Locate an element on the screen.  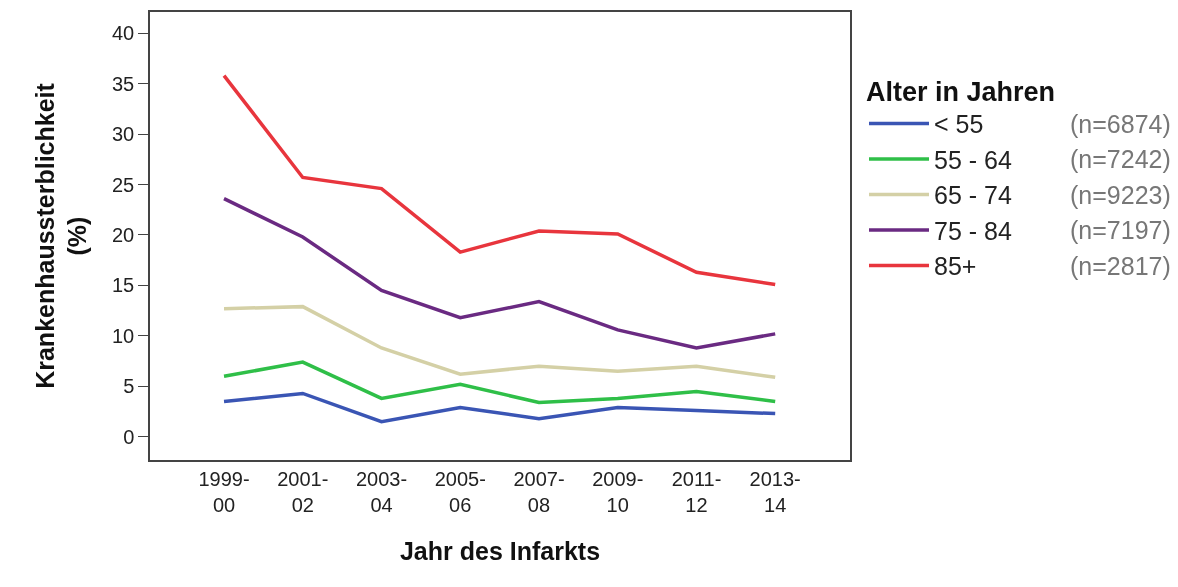
y-tick-label: 35 is located at coordinates (123, 83).